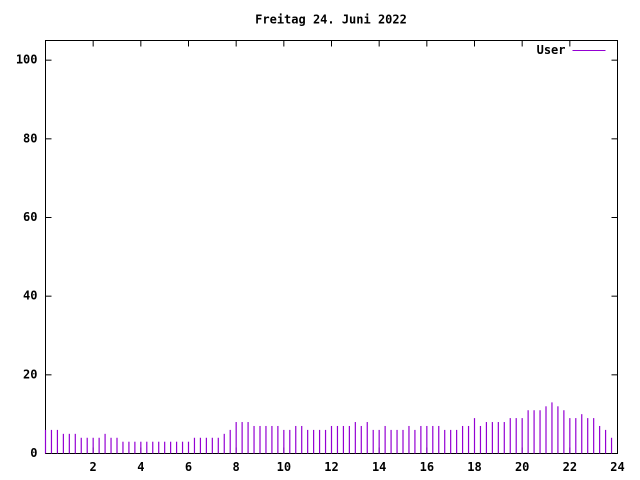 The height and width of the screenshot is (480, 640). Describe the element at coordinates (30, 374) in the screenshot. I see `y-tick-label: 20` at that location.